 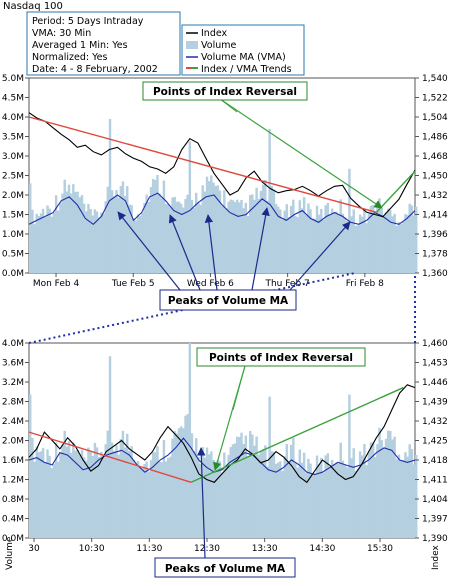 What do you see at coordinates (88, 21) in the screenshot?
I see `info-line: Period: 5 Days Intraday` at bounding box center [88, 21].